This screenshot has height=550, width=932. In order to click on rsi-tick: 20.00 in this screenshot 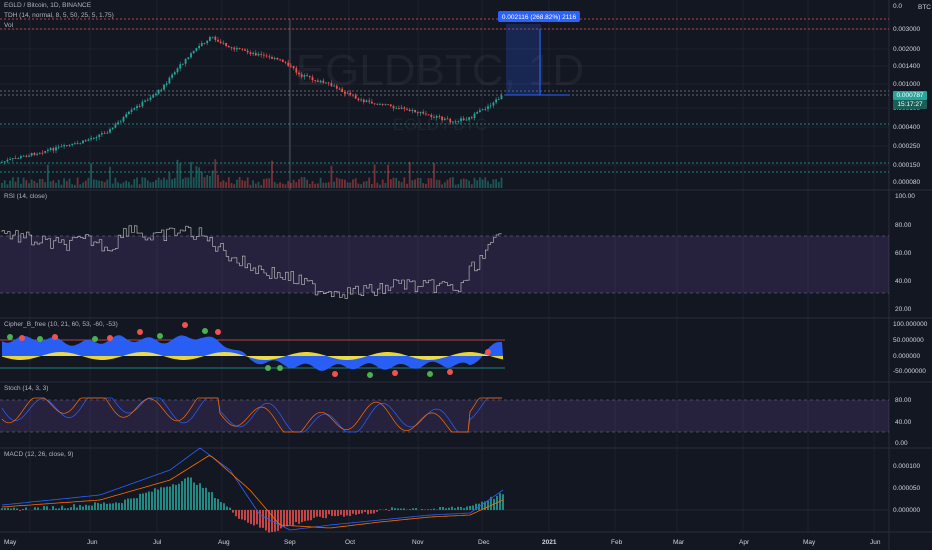, I will do `click(903, 309)`.